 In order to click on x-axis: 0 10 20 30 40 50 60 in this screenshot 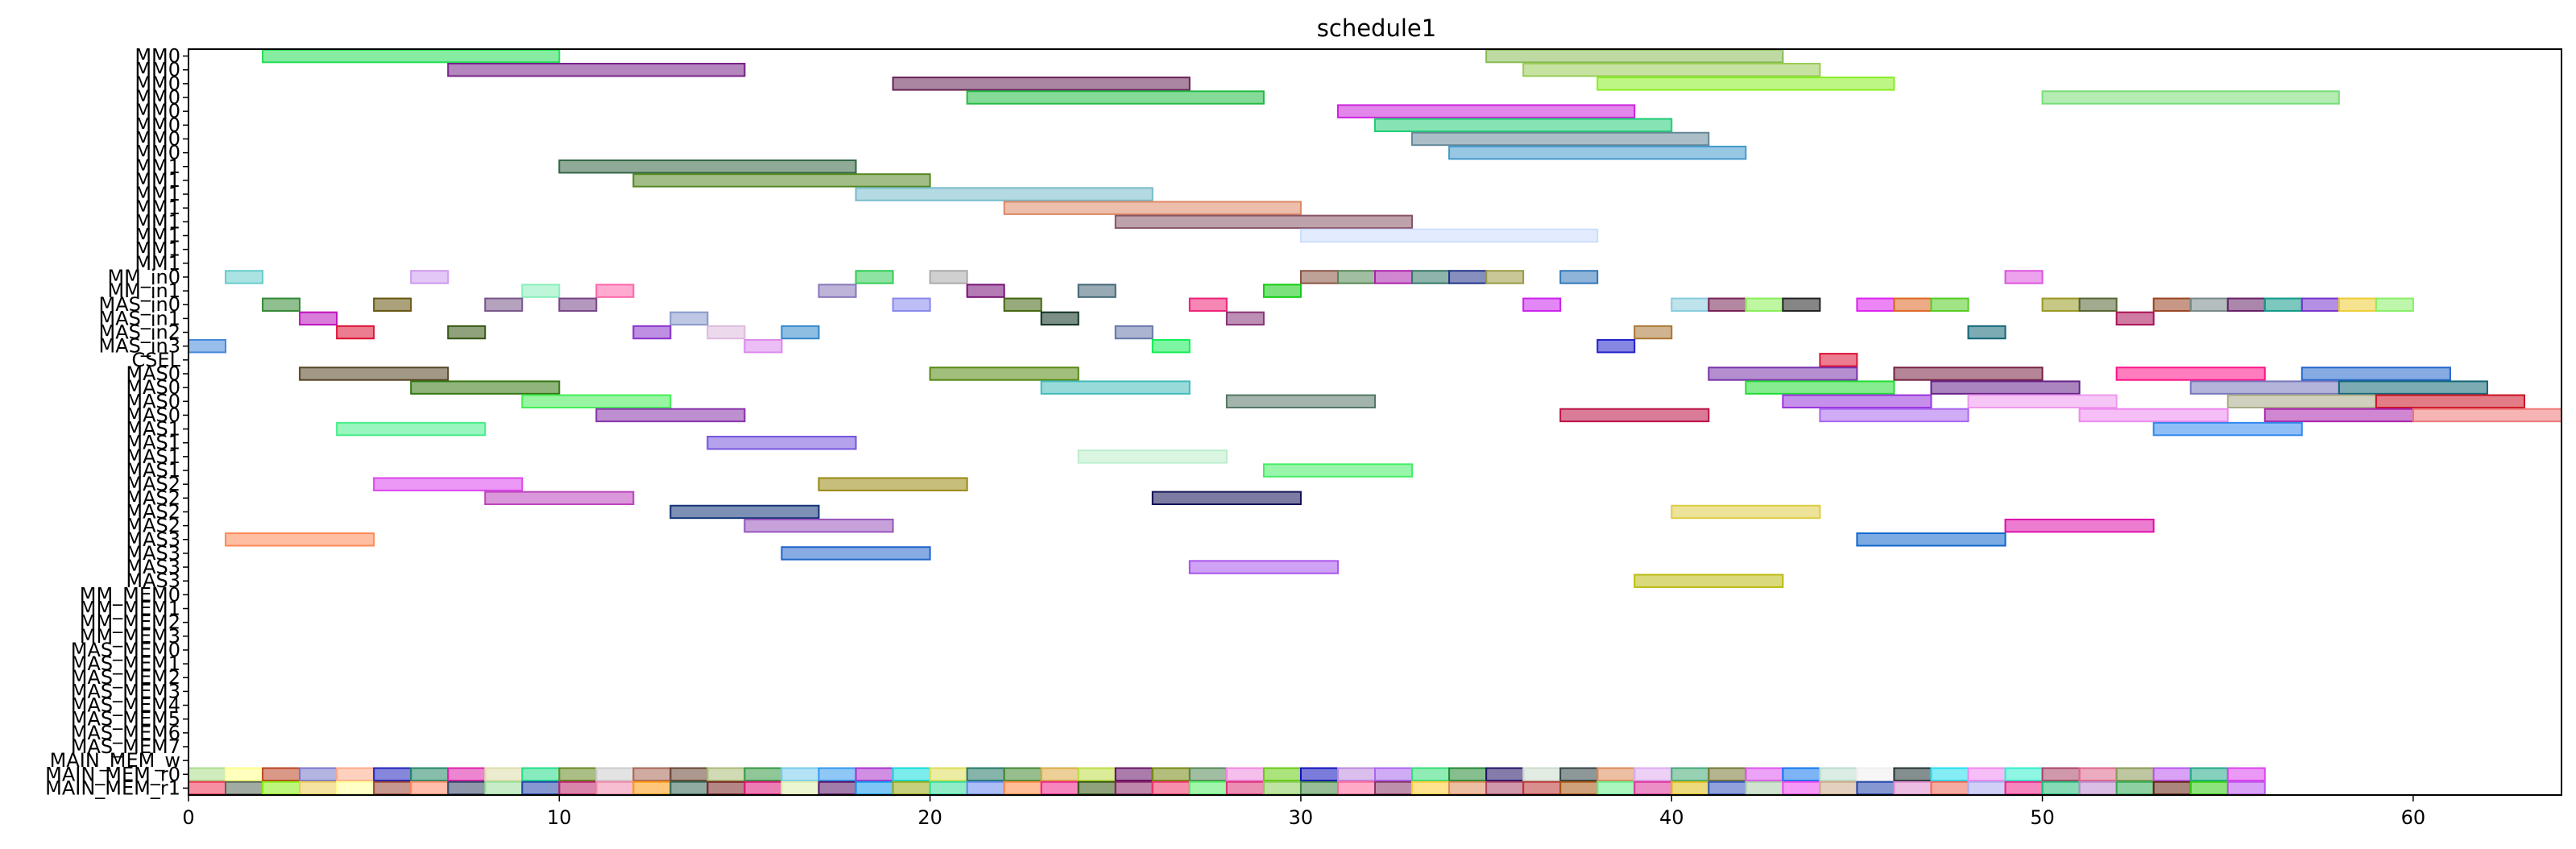, I will do `click(1303, 812)`.